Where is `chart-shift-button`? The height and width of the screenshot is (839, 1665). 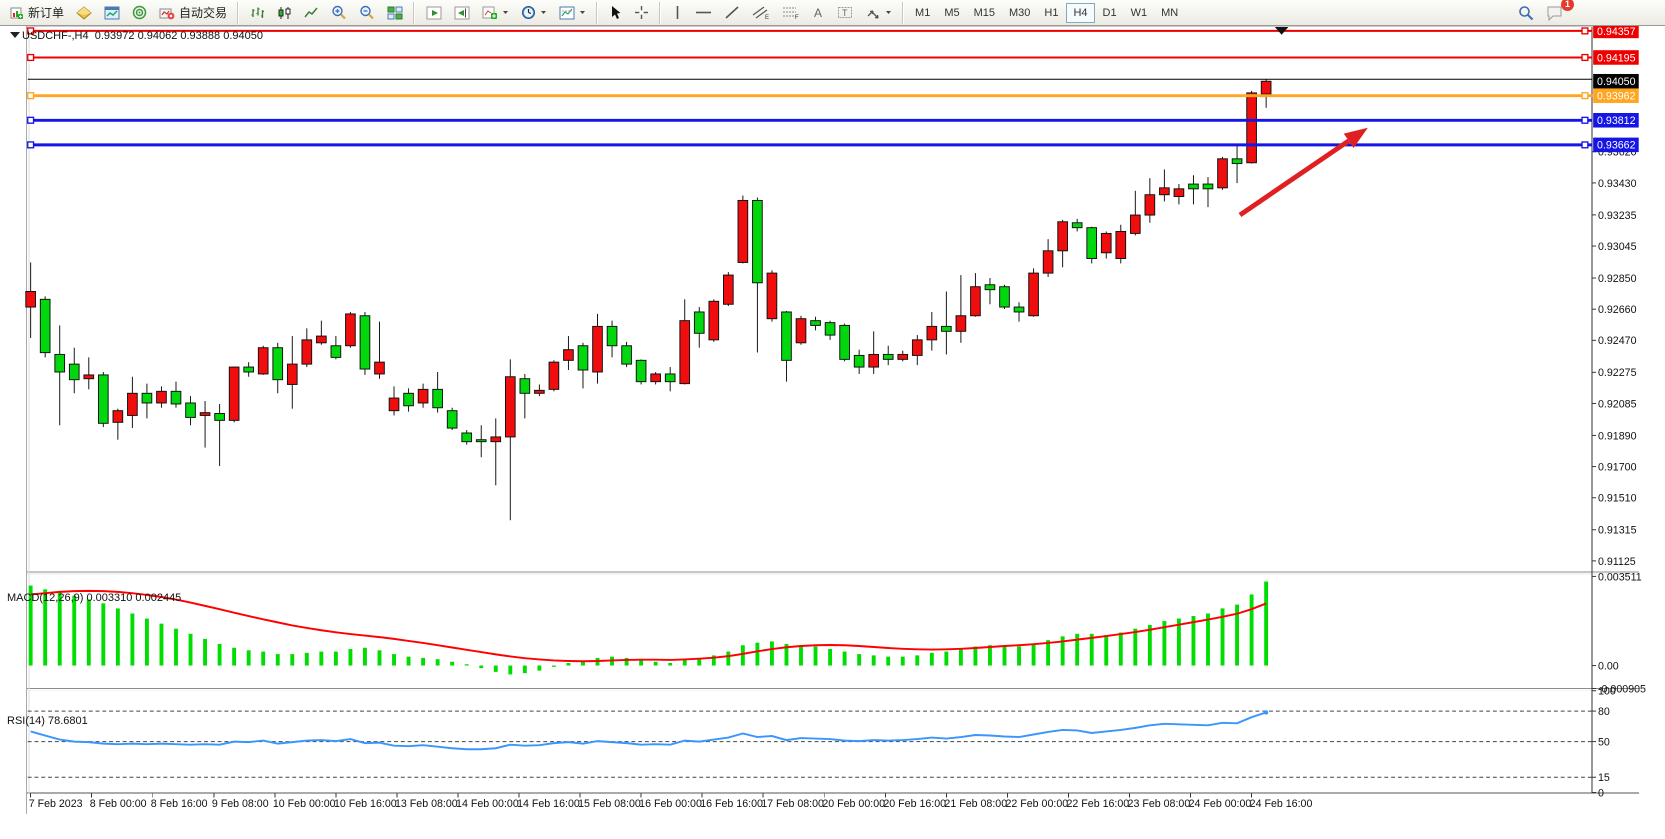
chart-shift-button is located at coordinates (462, 13).